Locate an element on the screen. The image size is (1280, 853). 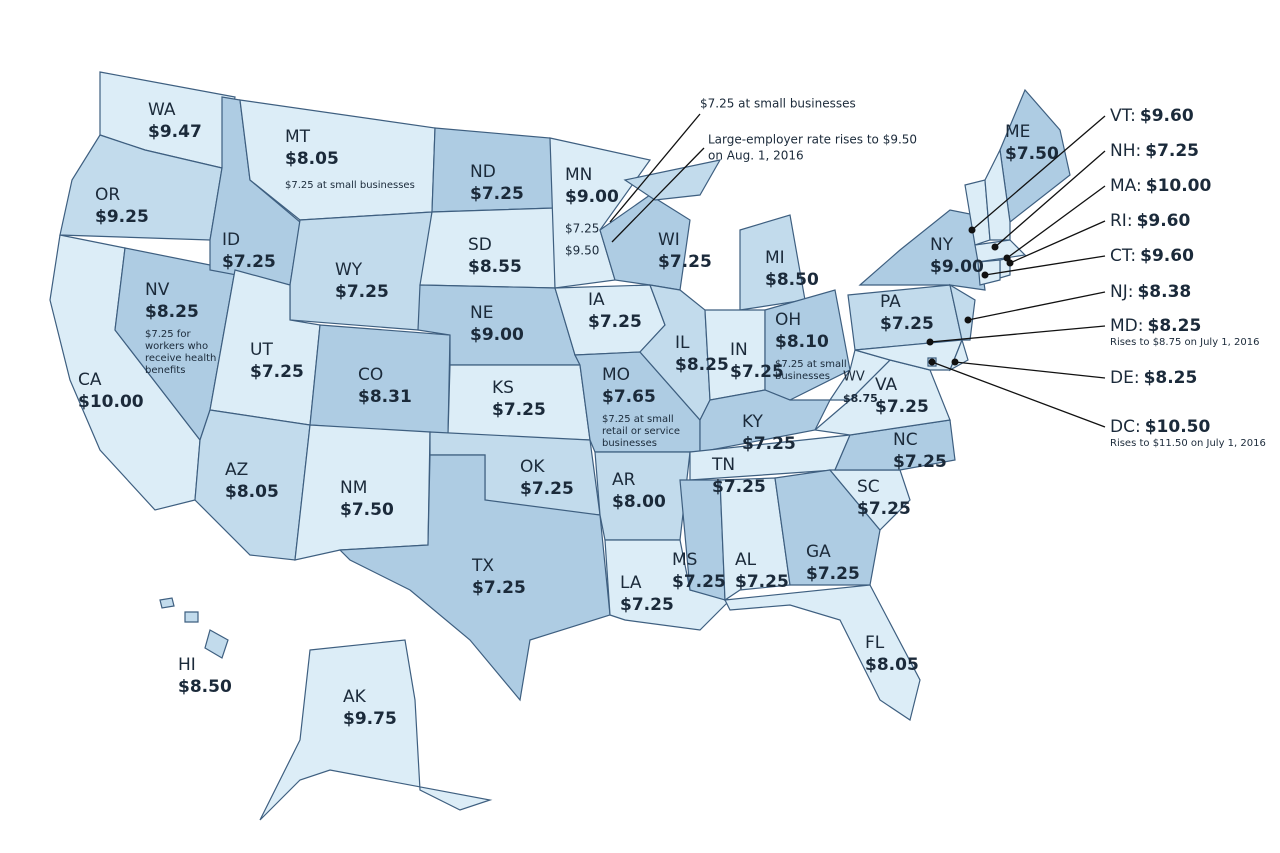
state-abbr: KY is located at coordinates (753, 422).